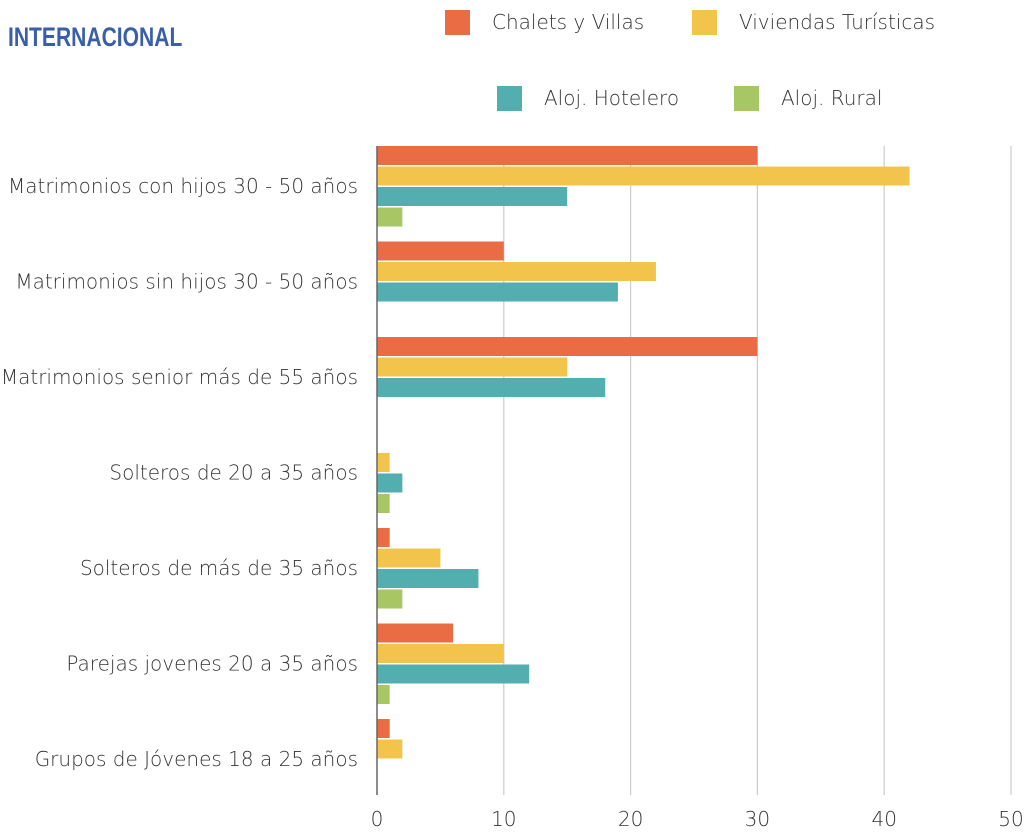 The height and width of the screenshot is (833, 1029). I want to click on x-tick-label: 0, so click(377, 819).